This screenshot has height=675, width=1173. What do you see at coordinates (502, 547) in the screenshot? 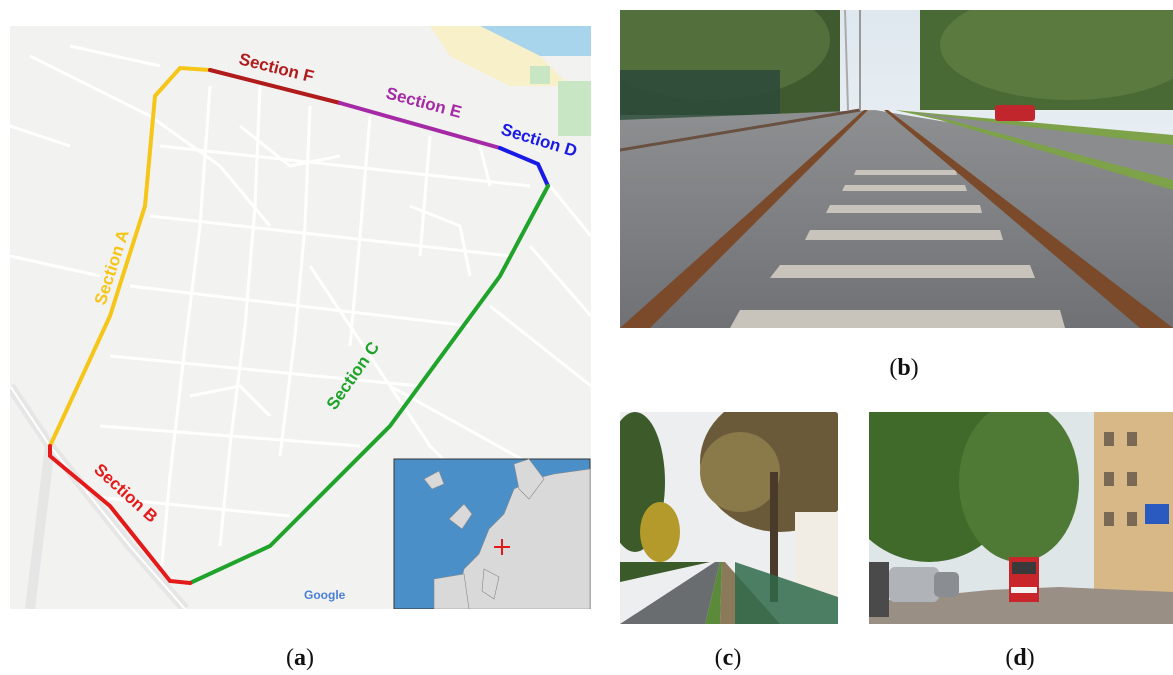
I see `location-cross-icon` at bounding box center [502, 547].